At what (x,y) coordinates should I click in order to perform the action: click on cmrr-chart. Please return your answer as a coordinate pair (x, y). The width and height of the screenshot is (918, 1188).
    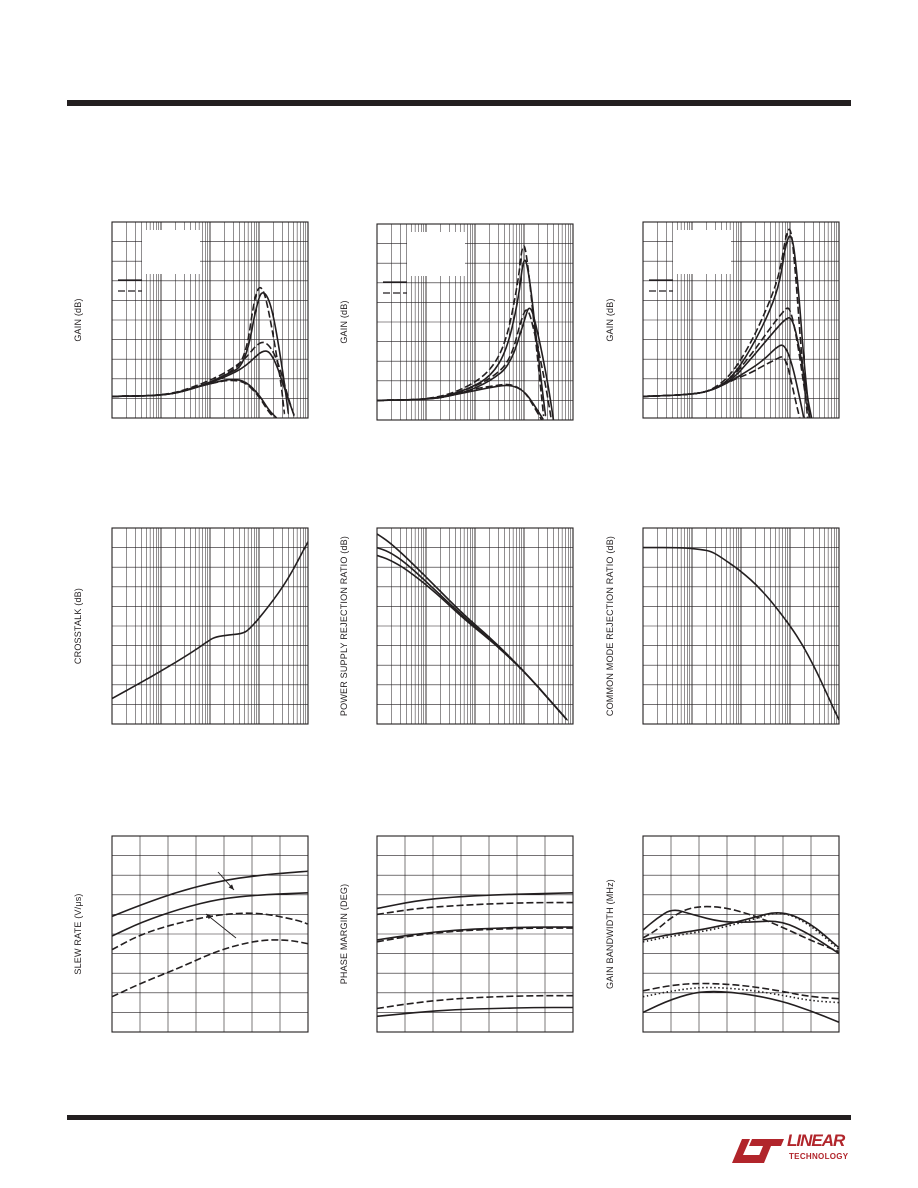
    Looking at the image, I should click on (741, 626).